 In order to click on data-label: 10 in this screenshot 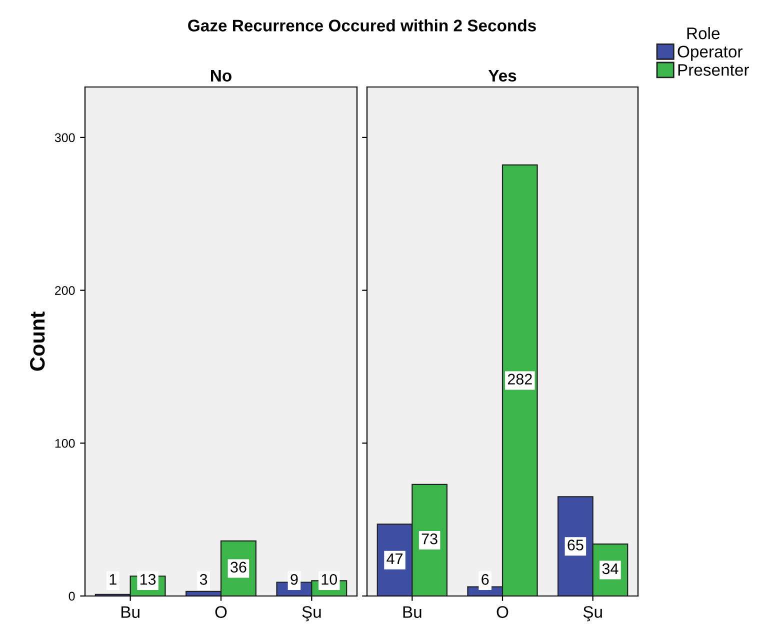, I will do `click(330, 579)`.